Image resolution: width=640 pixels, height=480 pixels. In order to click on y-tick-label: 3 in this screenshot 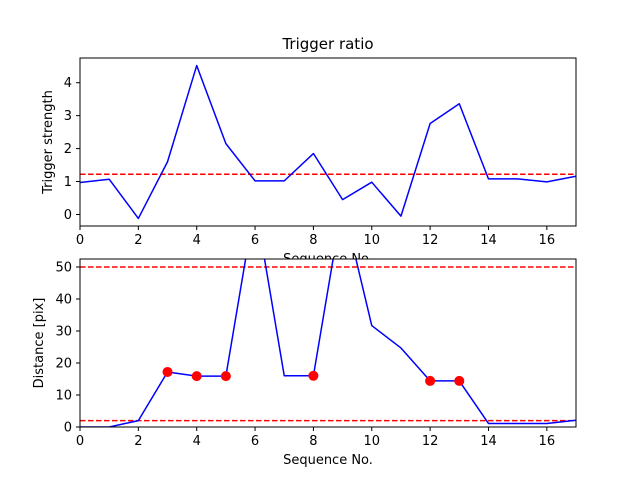, I will do `click(68, 116)`.